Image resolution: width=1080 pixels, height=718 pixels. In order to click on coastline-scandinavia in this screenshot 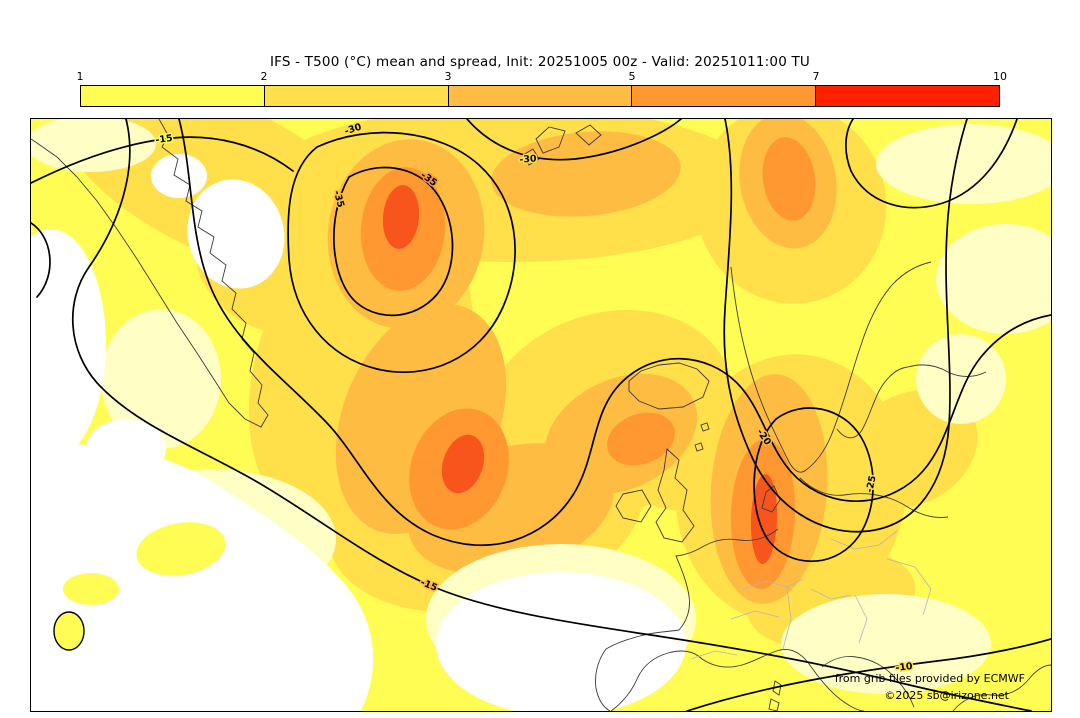, I will do `click(831, 367)`.